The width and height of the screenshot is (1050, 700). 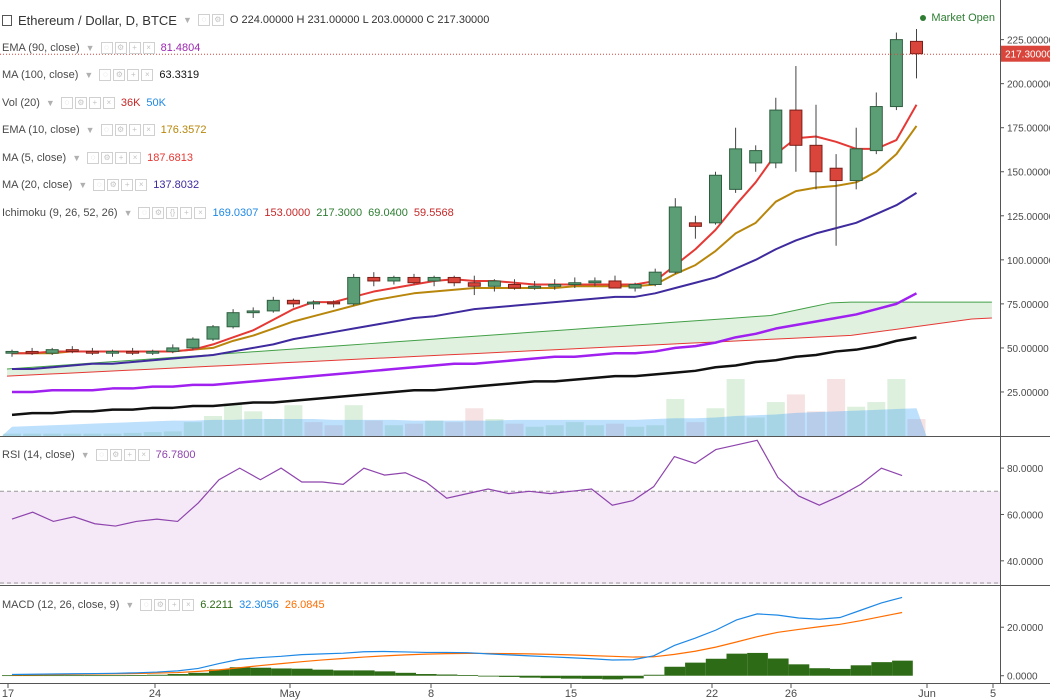 What do you see at coordinates (7, 20) in the screenshot?
I see `collapse-icon` at bounding box center [7, 20].